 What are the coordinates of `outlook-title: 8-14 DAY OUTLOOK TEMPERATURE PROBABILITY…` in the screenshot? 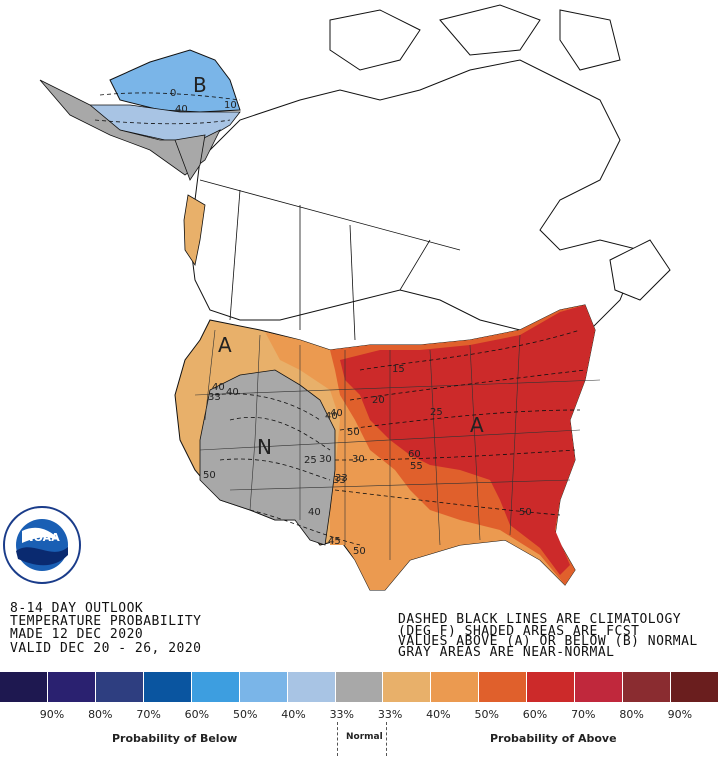 It's located at (106, 628).